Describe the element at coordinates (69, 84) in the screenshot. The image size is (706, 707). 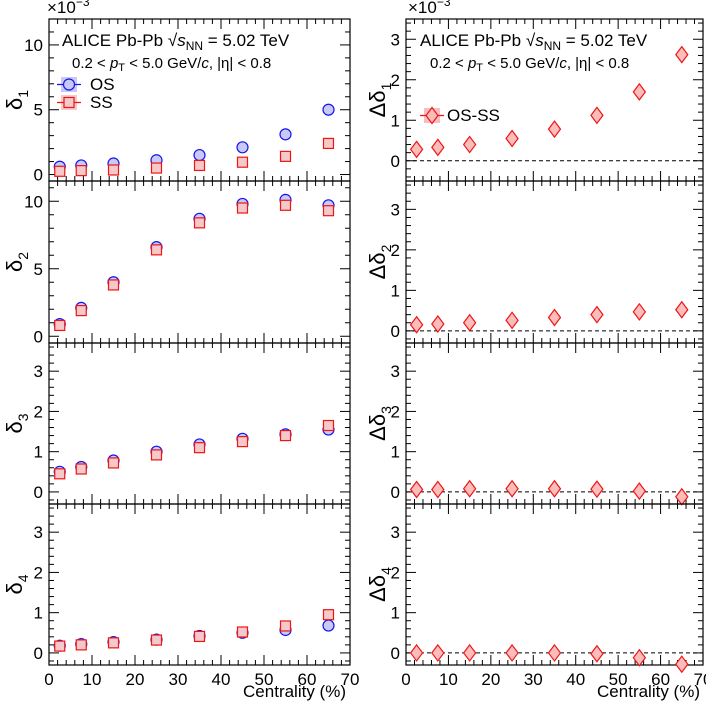
I see `legend-os-marker` at that location.